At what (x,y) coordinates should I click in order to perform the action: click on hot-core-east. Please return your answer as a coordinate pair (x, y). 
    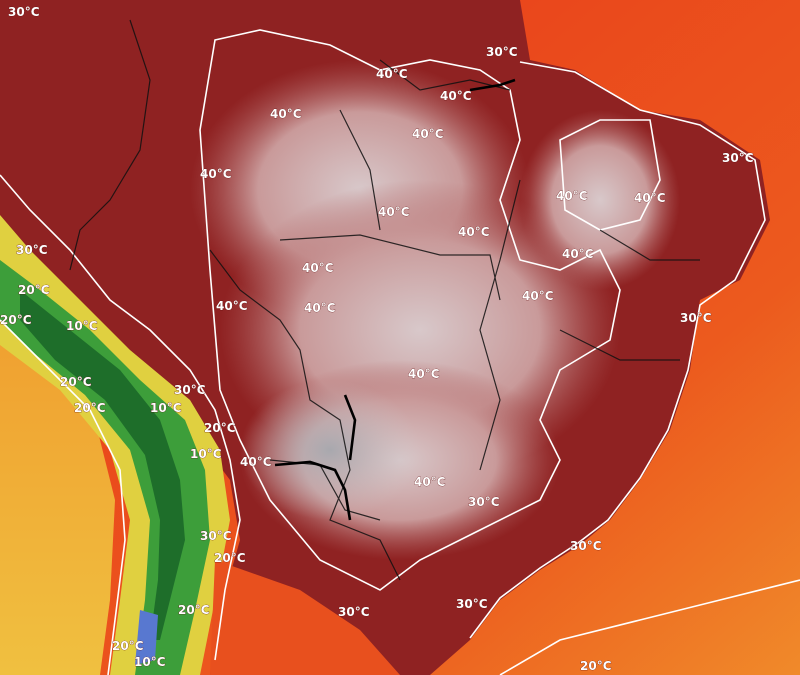
    Looking at the image, I should click on (600, 200).